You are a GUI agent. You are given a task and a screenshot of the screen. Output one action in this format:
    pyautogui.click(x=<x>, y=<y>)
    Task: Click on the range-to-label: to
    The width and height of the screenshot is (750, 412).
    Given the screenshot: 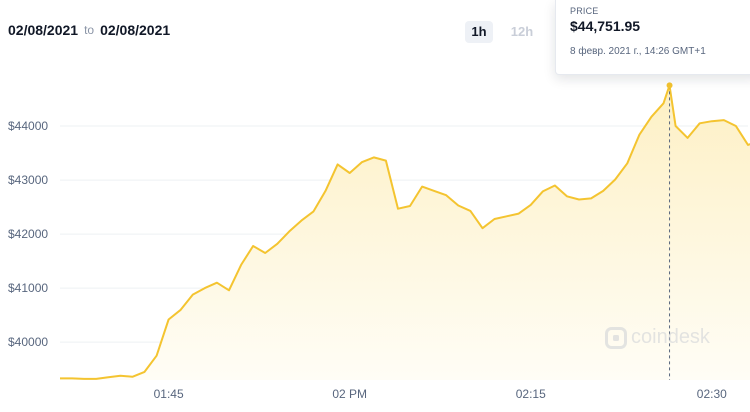 What is the action you would take?
    pyautogui.click(x=89, y=30)
    